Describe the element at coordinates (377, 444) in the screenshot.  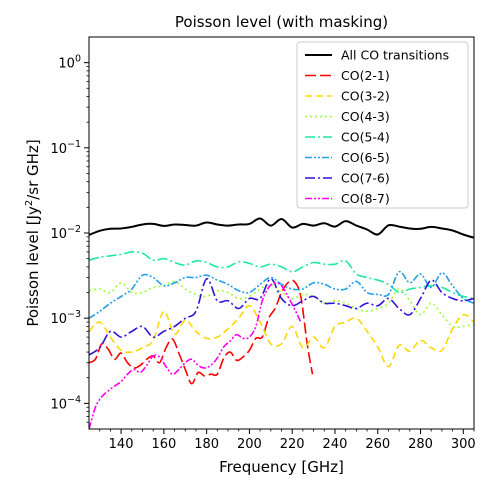
I see `x-tick-label: 260` at that location.